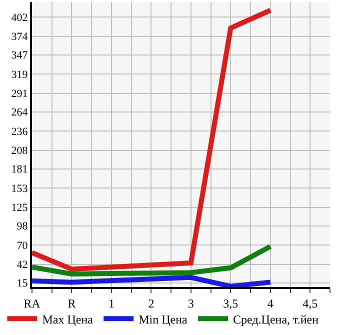 The image size is (345, 335). I want to click on legend-label: Min Цена, so click(163, 319).